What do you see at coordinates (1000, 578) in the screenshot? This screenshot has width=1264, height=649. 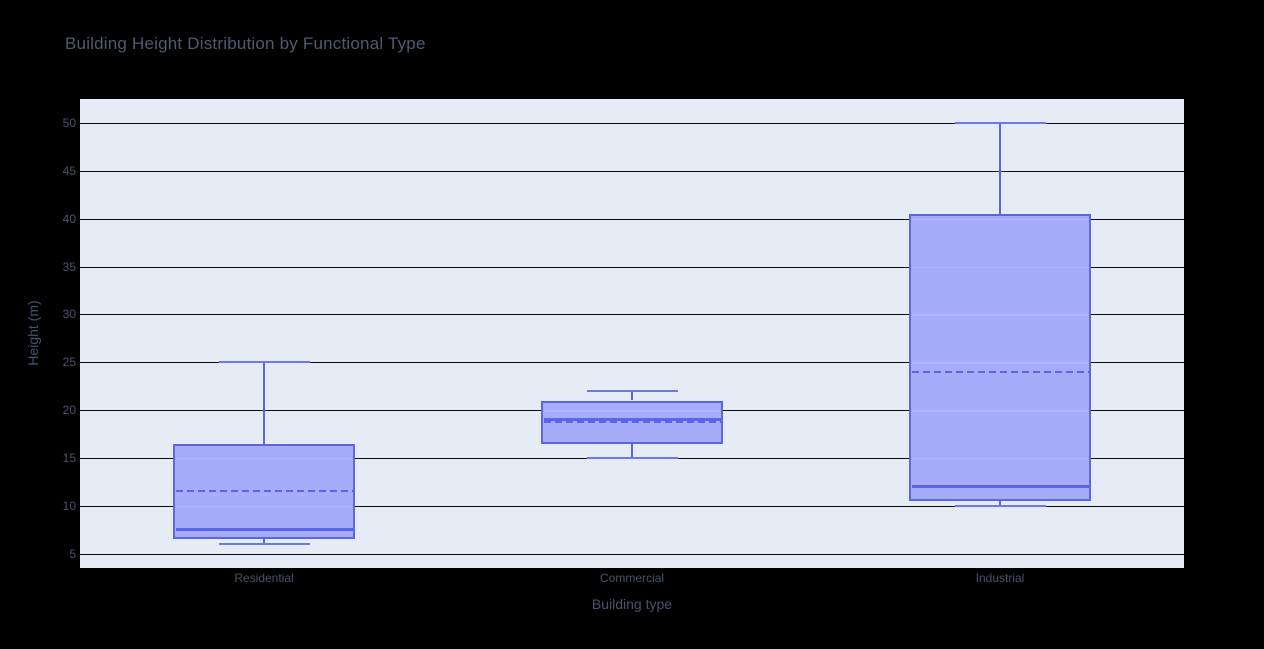 I see `x-tick-label: Industrial` at bounding box center [1000, 578].